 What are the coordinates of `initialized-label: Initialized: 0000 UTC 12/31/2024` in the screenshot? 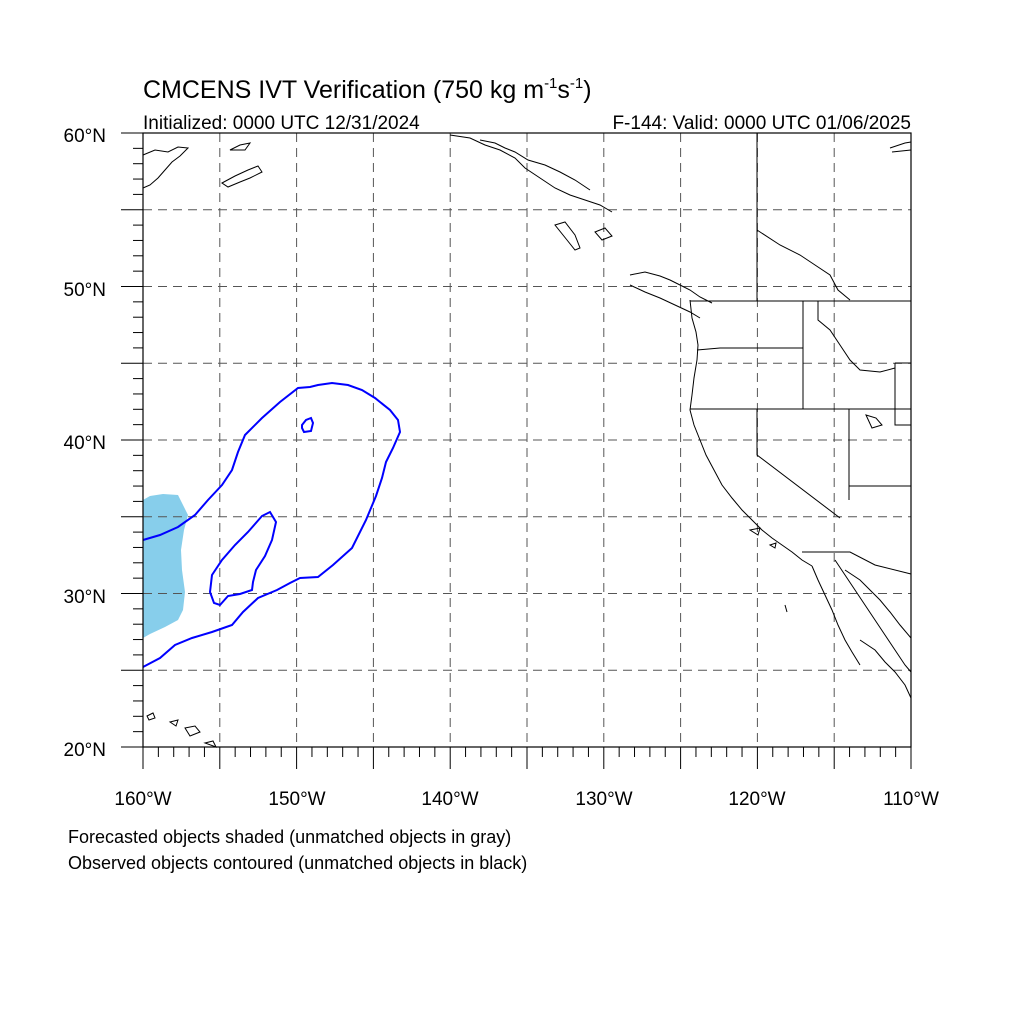 It's located at (281, 123).